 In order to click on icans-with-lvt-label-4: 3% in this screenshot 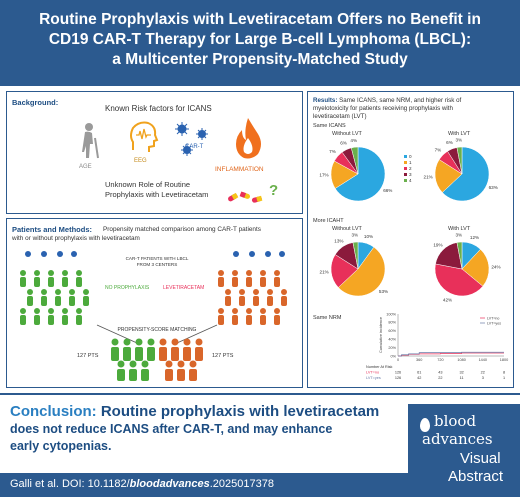, I will do `click(458, 140)`.